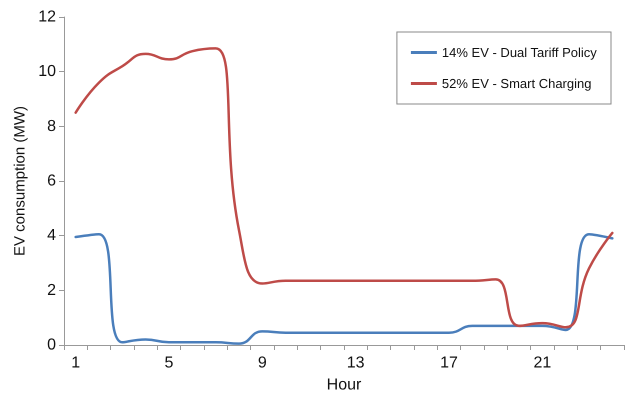 This screenshot has width=625, height=402. I want to click on y-axis-title: EV consumption (MW), so click(19, 181).